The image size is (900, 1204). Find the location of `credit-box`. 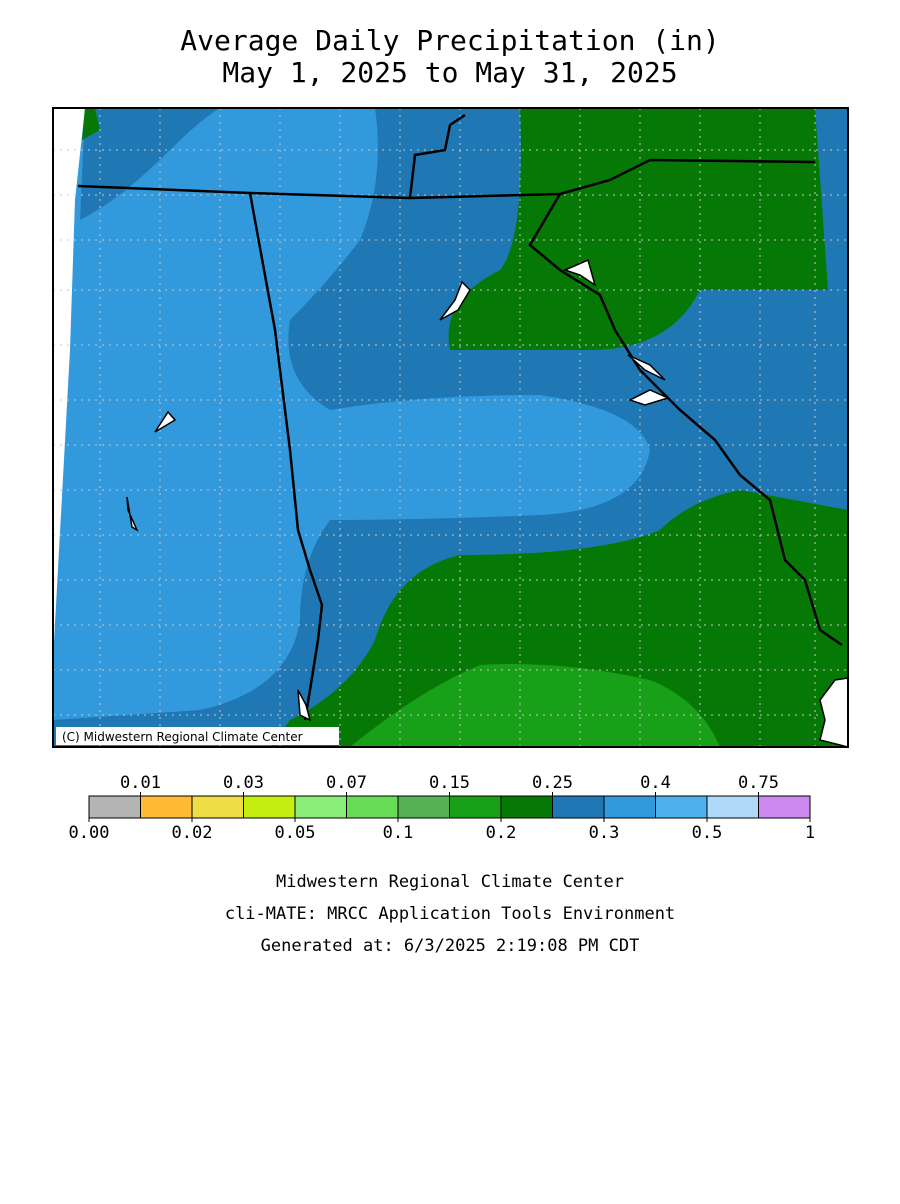

credit-box is located at coordinates (197, 736).